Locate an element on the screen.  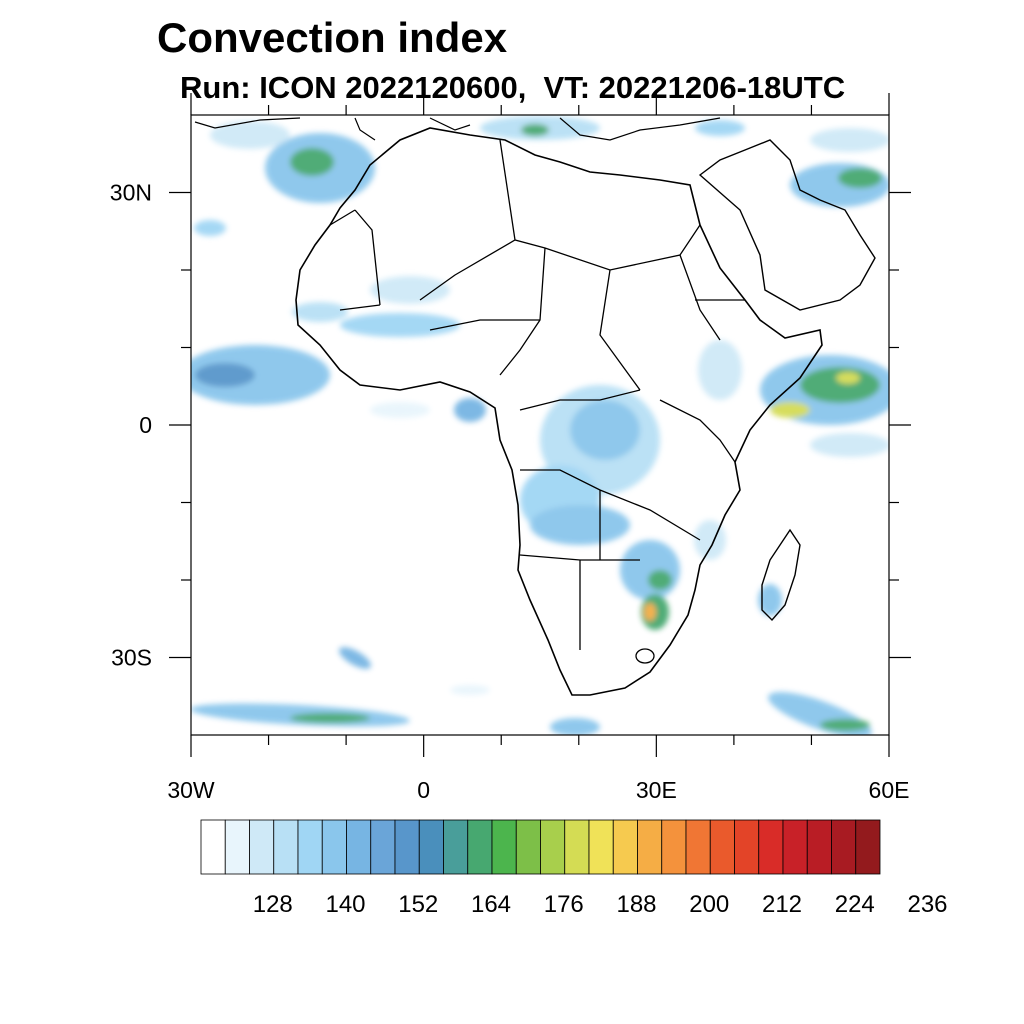
colorbar-label: 128 is located at coordinates (273, 904).